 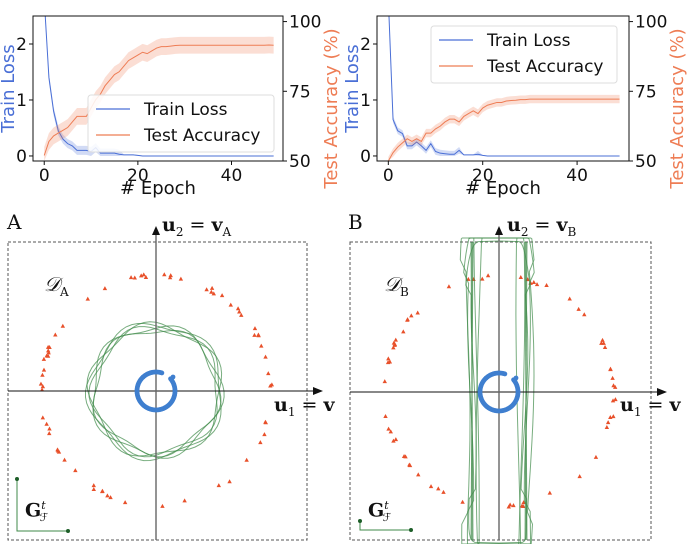 What do you see at coordinates (651, 23) in the screenshot?
I see `y-right-tick-label: 100` at bounding box center [651, 23].